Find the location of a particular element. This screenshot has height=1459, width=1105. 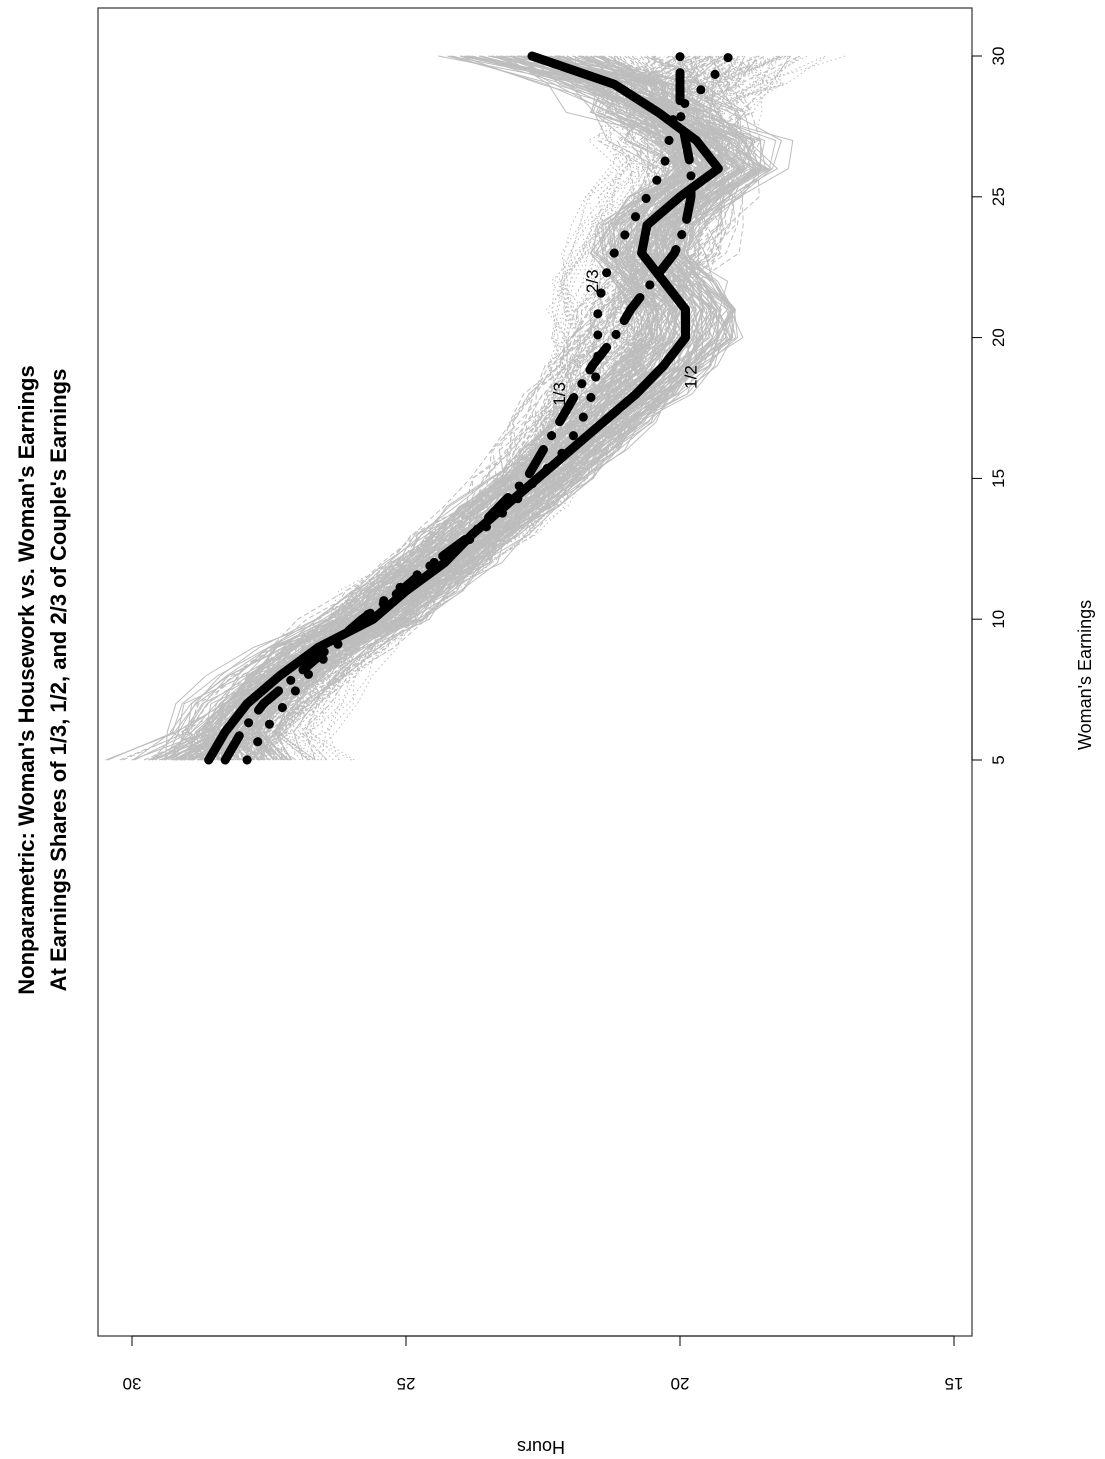

curve-label-2-3: 2/3 is located at coordinates (592, 281).